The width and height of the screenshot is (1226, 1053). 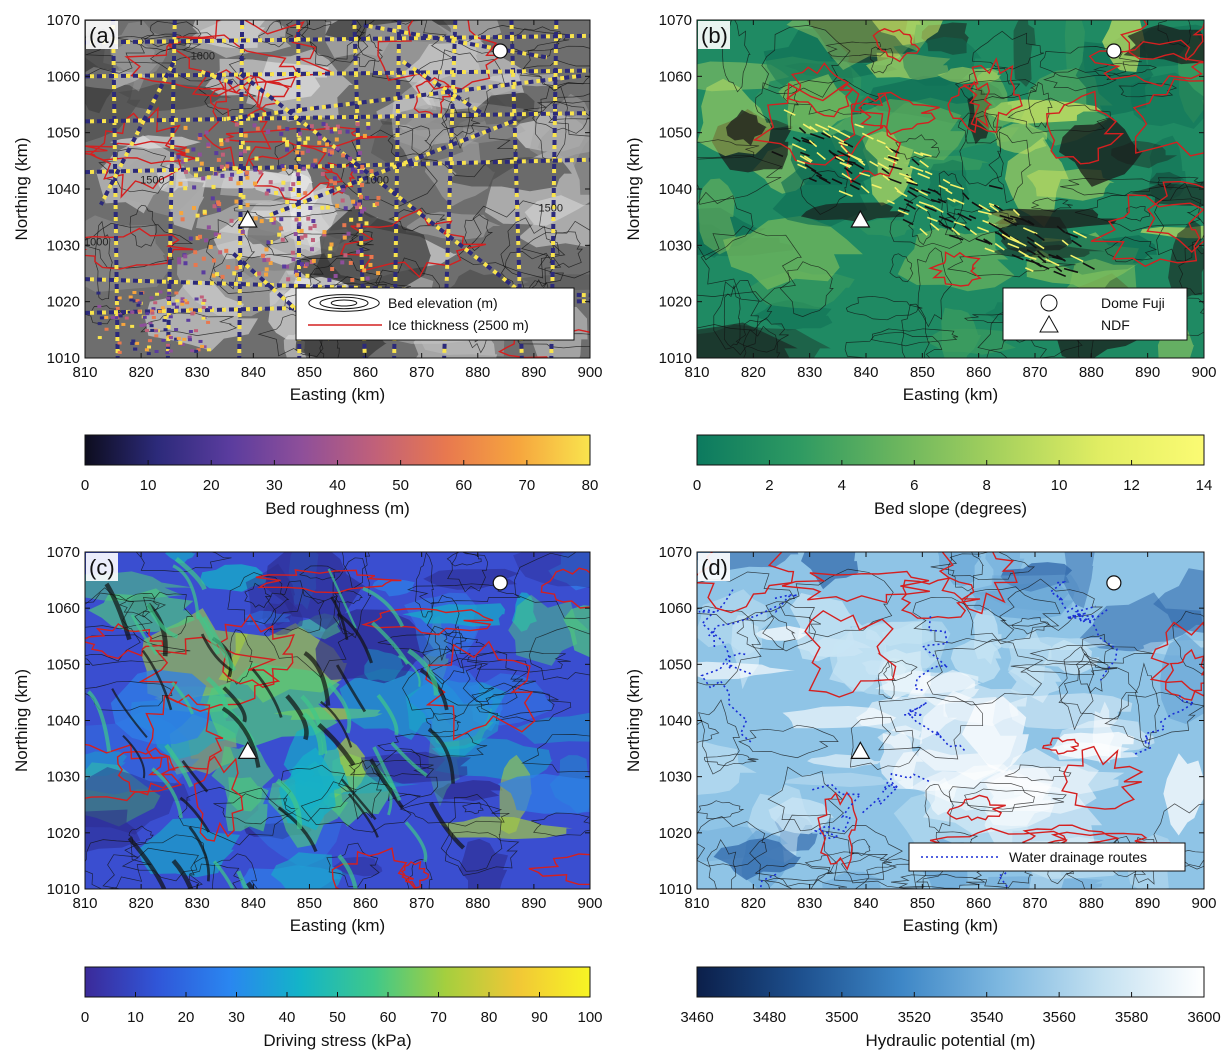 What do you see at coordinates (84, 903) in the screenshot?
I see `x-tick-label: 810` at bounding box center [84, 903].